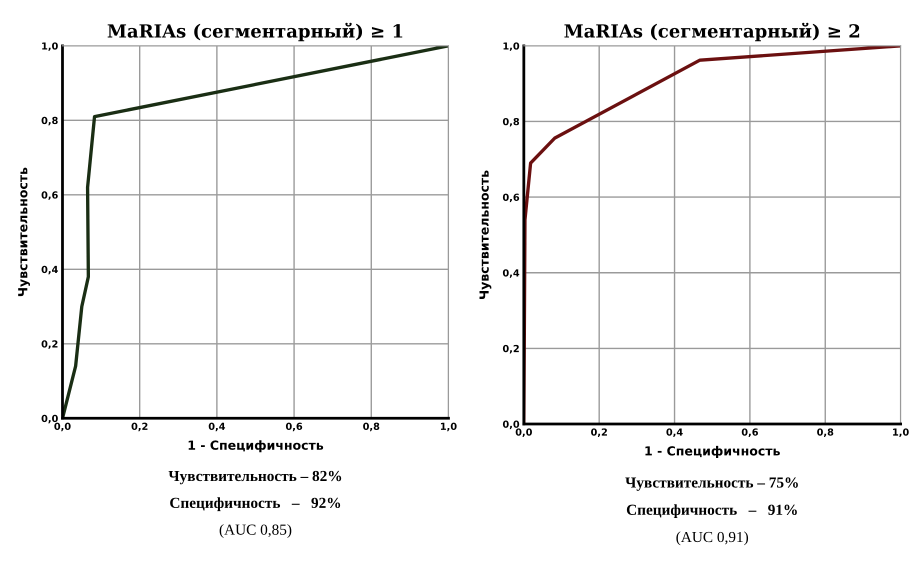 This screenshot has height=573, width=919. I want to click on text: Чувствительность – 82%, so click(255, 477).